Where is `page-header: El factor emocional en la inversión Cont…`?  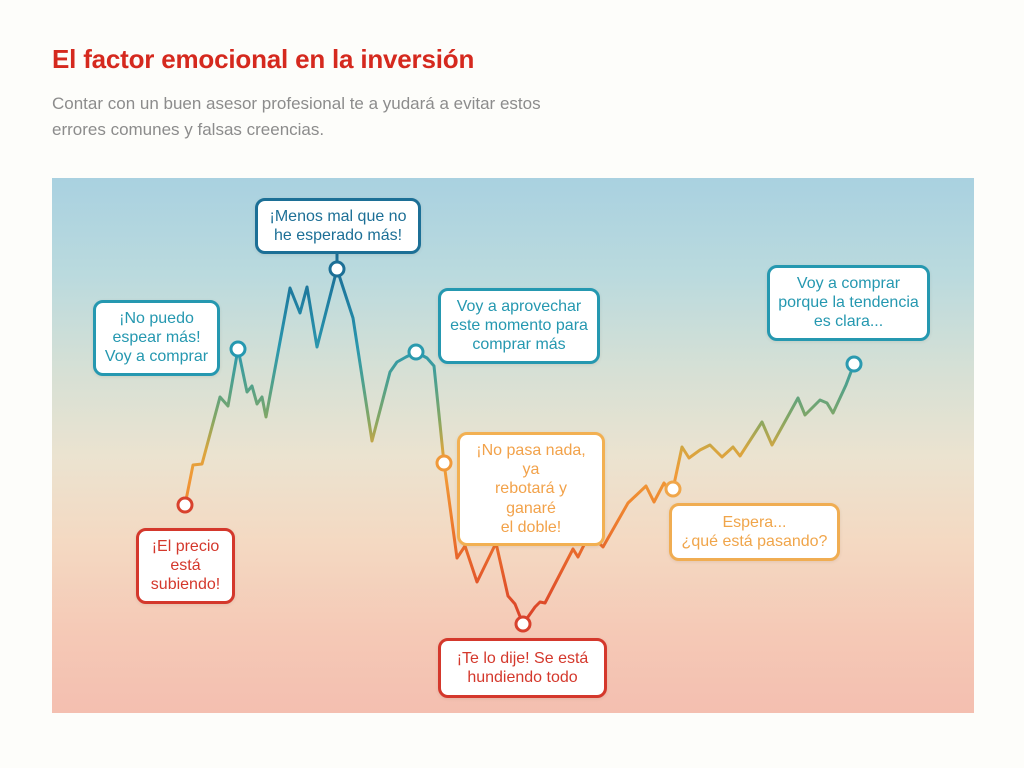 page-header: El factor emocional en la inversión Cont… is located at coordinates (402, 94).